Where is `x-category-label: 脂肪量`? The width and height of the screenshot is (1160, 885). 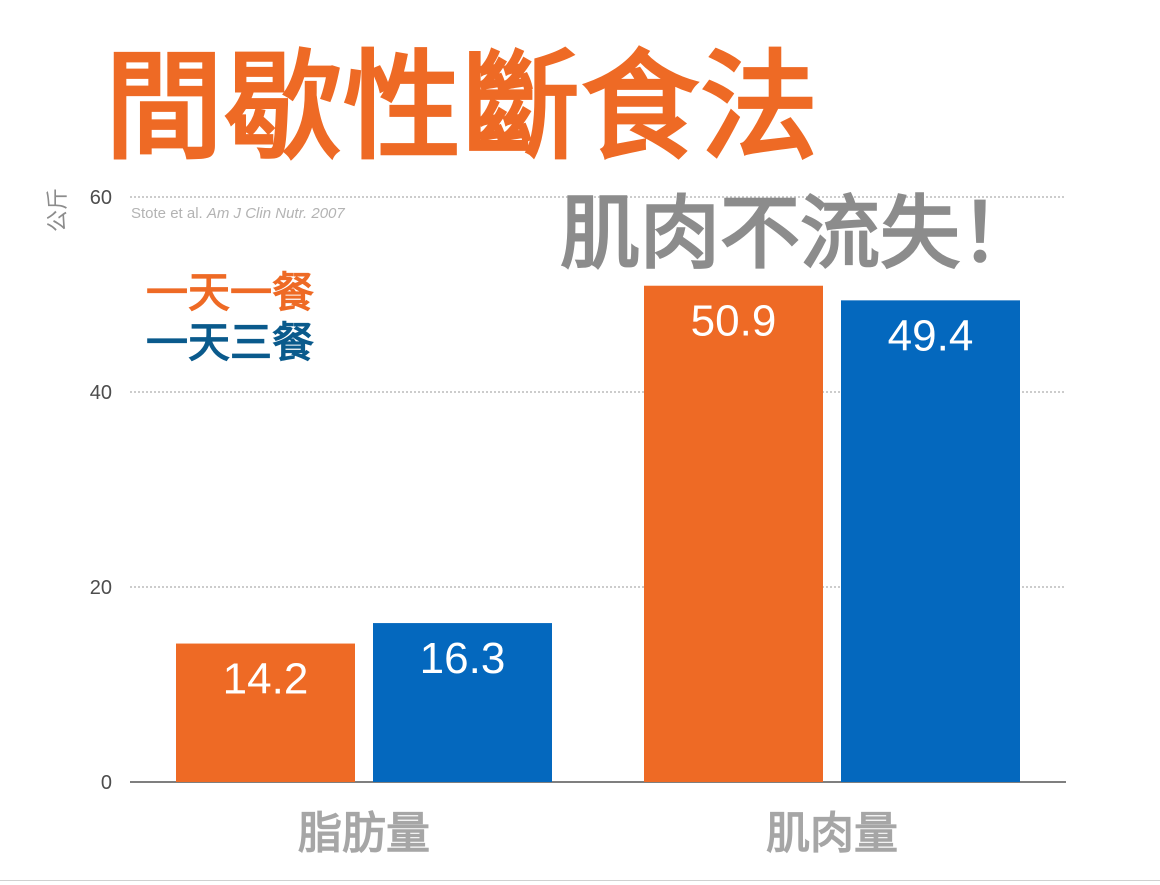 x-category-label: 脂肪量 is located at coordinates (364, 833).